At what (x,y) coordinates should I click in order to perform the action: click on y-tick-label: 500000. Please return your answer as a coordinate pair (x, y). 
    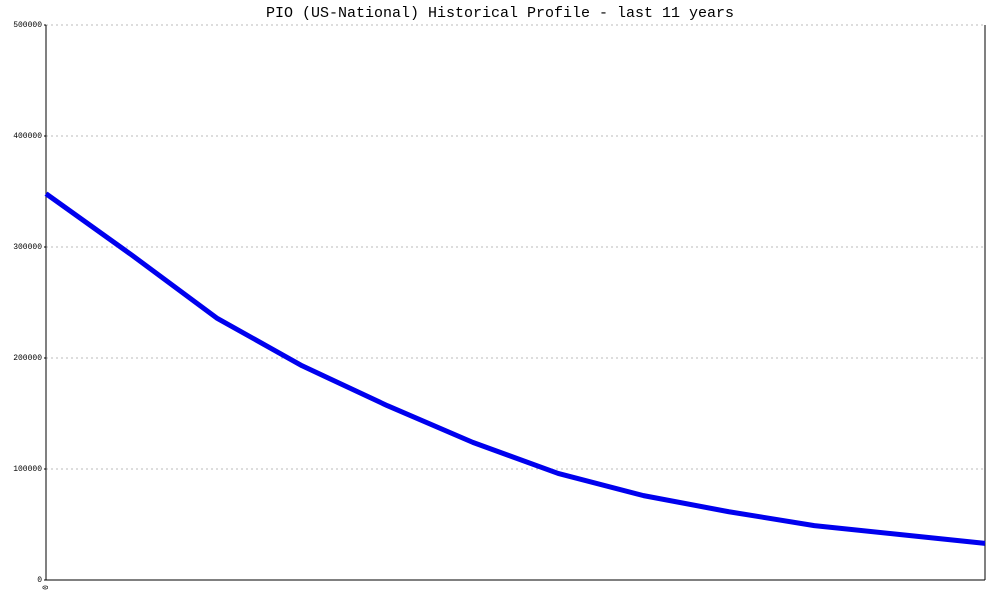
    Looking at the image, I should click on (27, 25).